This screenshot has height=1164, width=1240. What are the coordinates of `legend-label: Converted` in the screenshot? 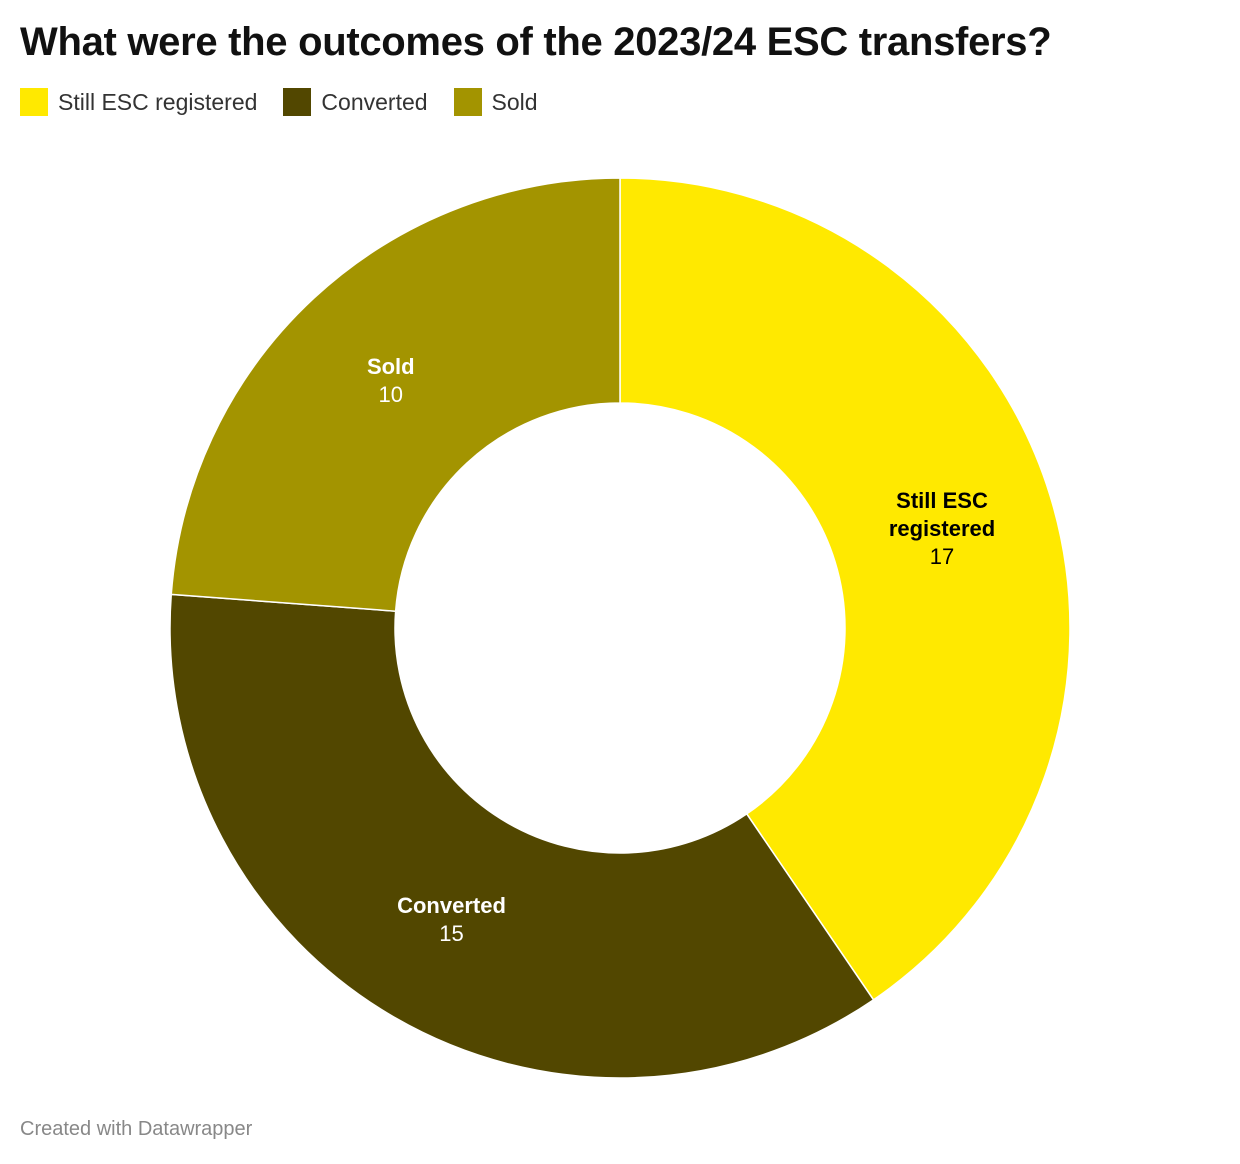 It's located at (374, 101).